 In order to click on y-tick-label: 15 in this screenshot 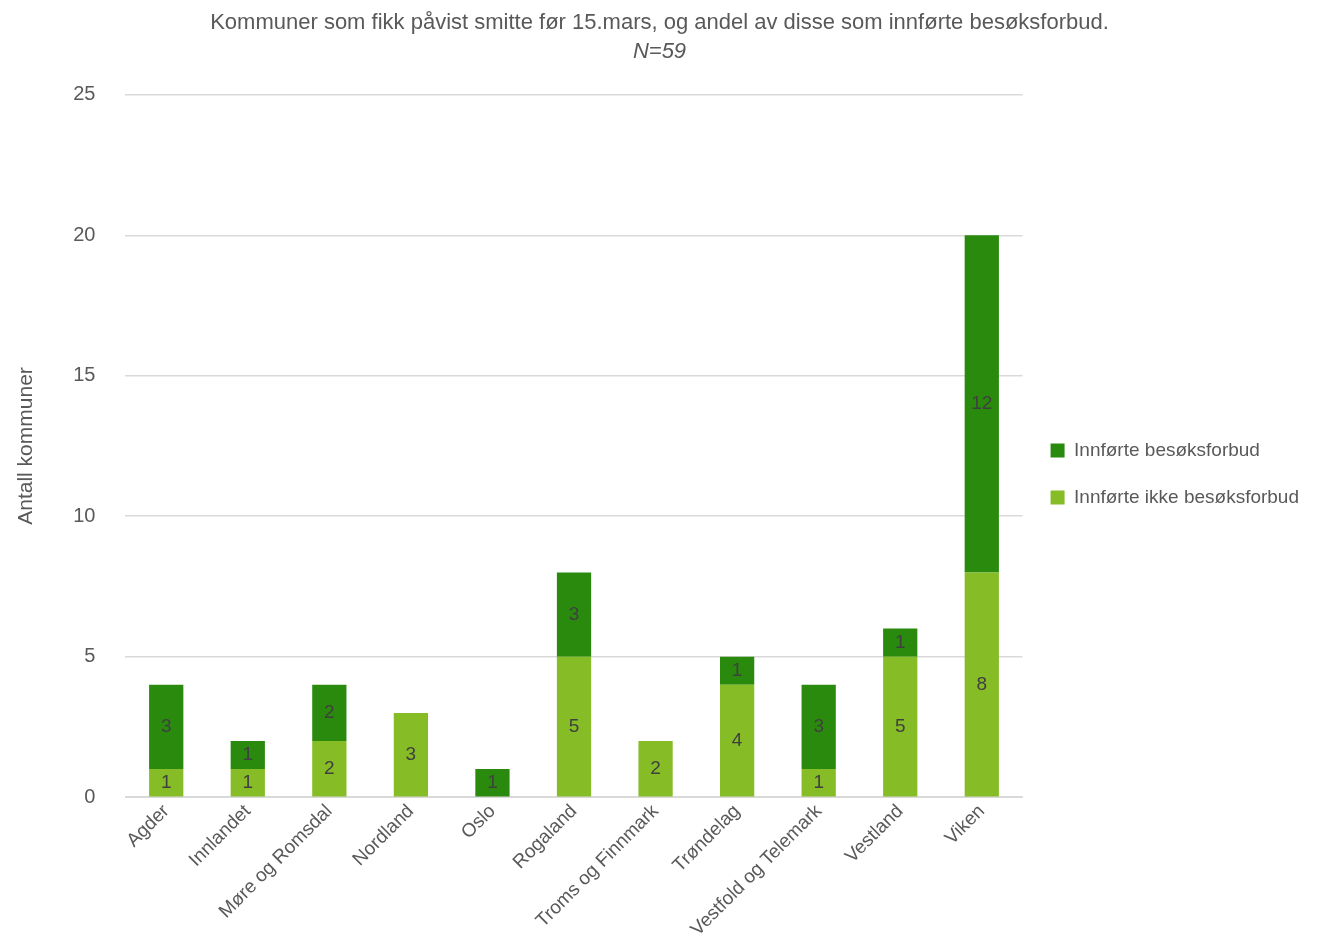, I will do `click(84, 374)`.